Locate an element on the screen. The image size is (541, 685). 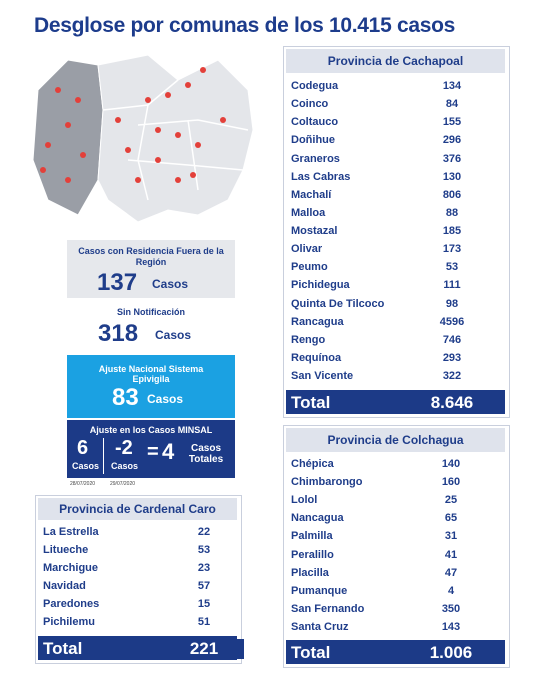
row-name: Rengo is located at coordinates (308, 339).